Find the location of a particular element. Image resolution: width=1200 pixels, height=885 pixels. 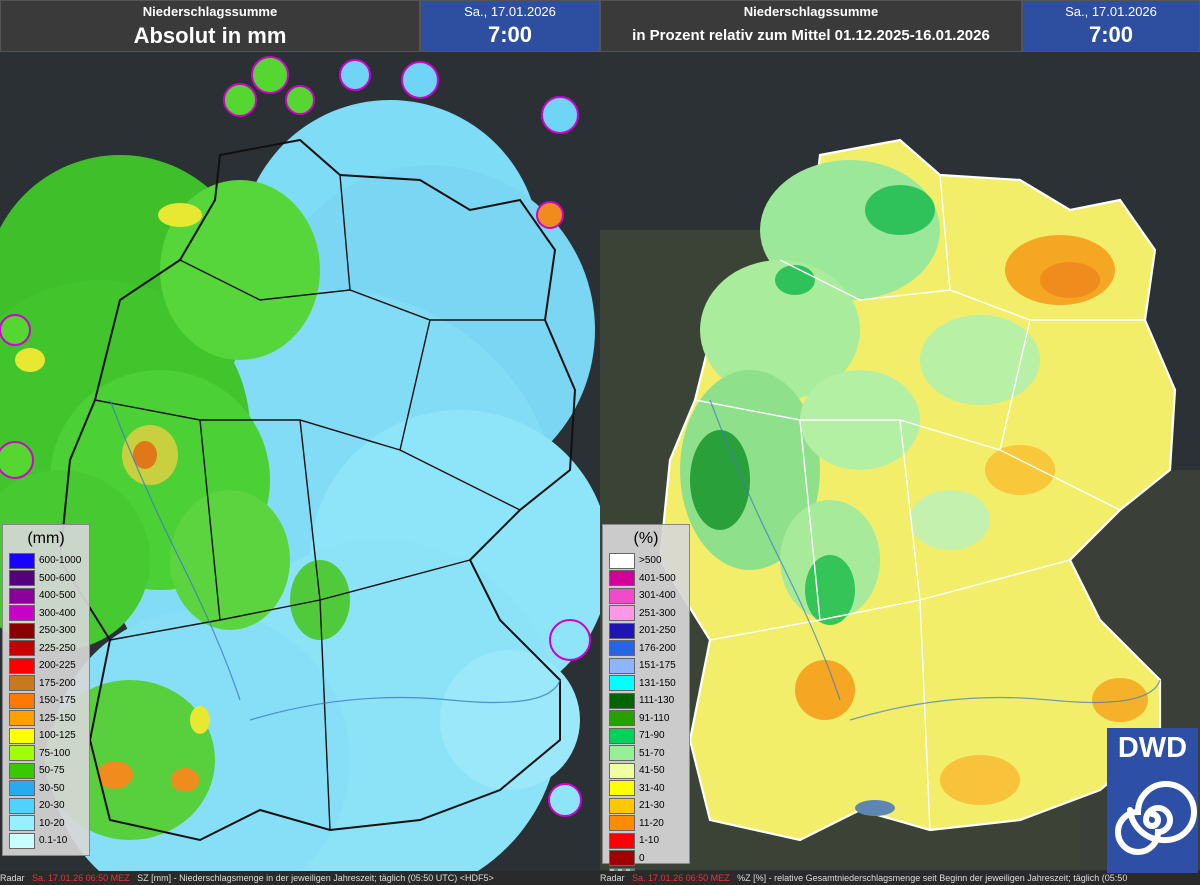

left-legend-row: 225-250 is located at coordinates (46, 649).